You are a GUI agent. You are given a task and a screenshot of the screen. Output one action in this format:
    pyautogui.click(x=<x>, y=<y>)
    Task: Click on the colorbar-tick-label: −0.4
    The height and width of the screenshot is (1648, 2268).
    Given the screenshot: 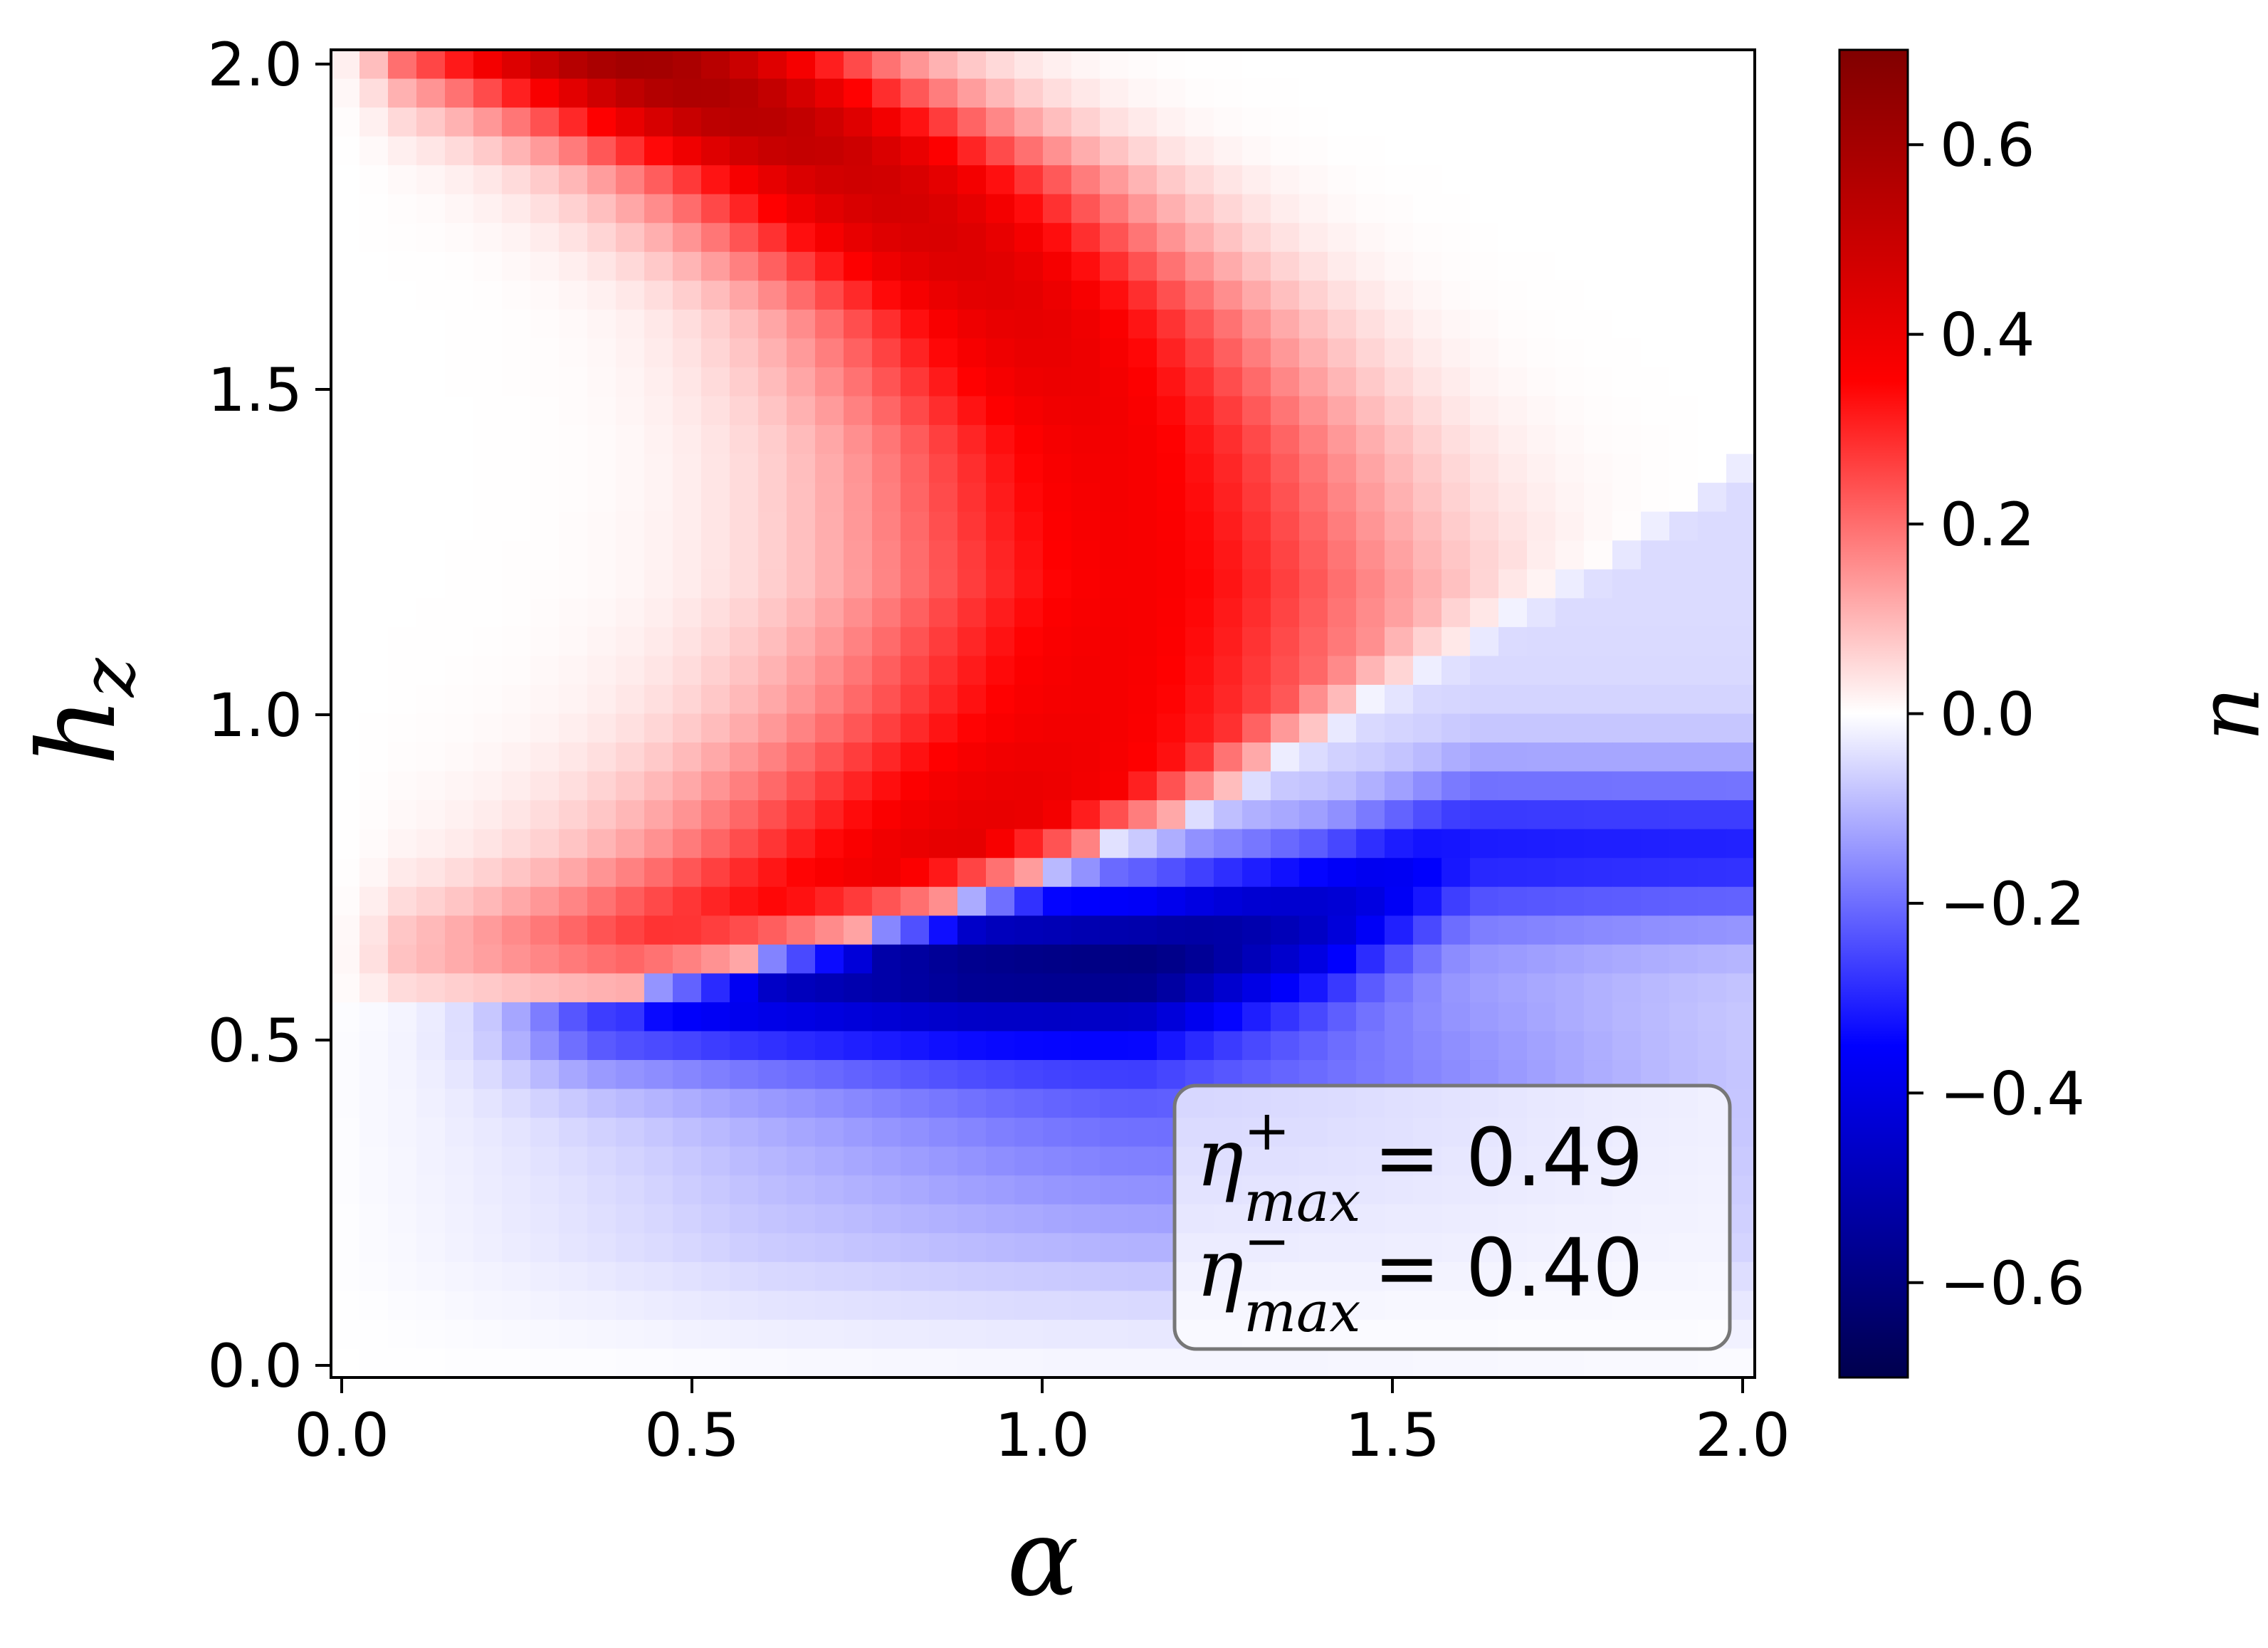 What is the action you would take?
    pyautogui.click(x=2012, y=1093)
    